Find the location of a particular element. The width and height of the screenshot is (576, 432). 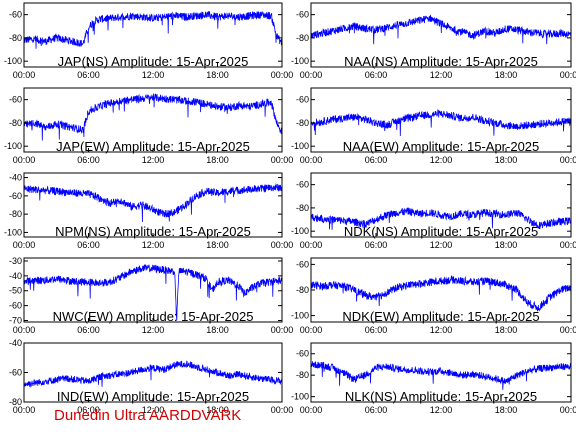

trace-ndk-ns is located at coordinates (441, 218).